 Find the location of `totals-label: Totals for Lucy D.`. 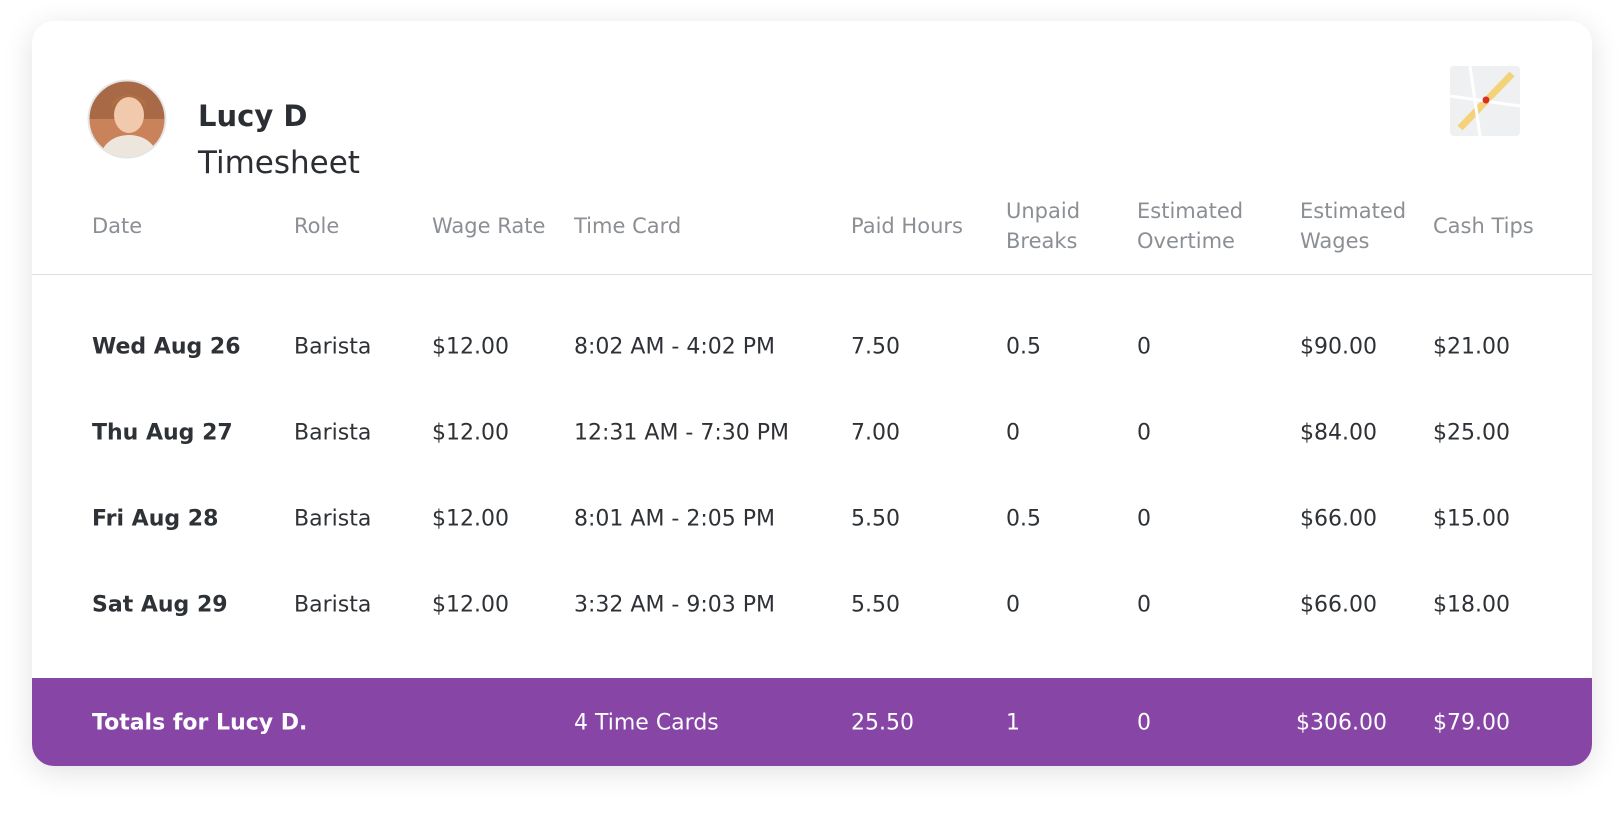

totals-label: Totals for Lucy D. is located at coordinates (200, 723).